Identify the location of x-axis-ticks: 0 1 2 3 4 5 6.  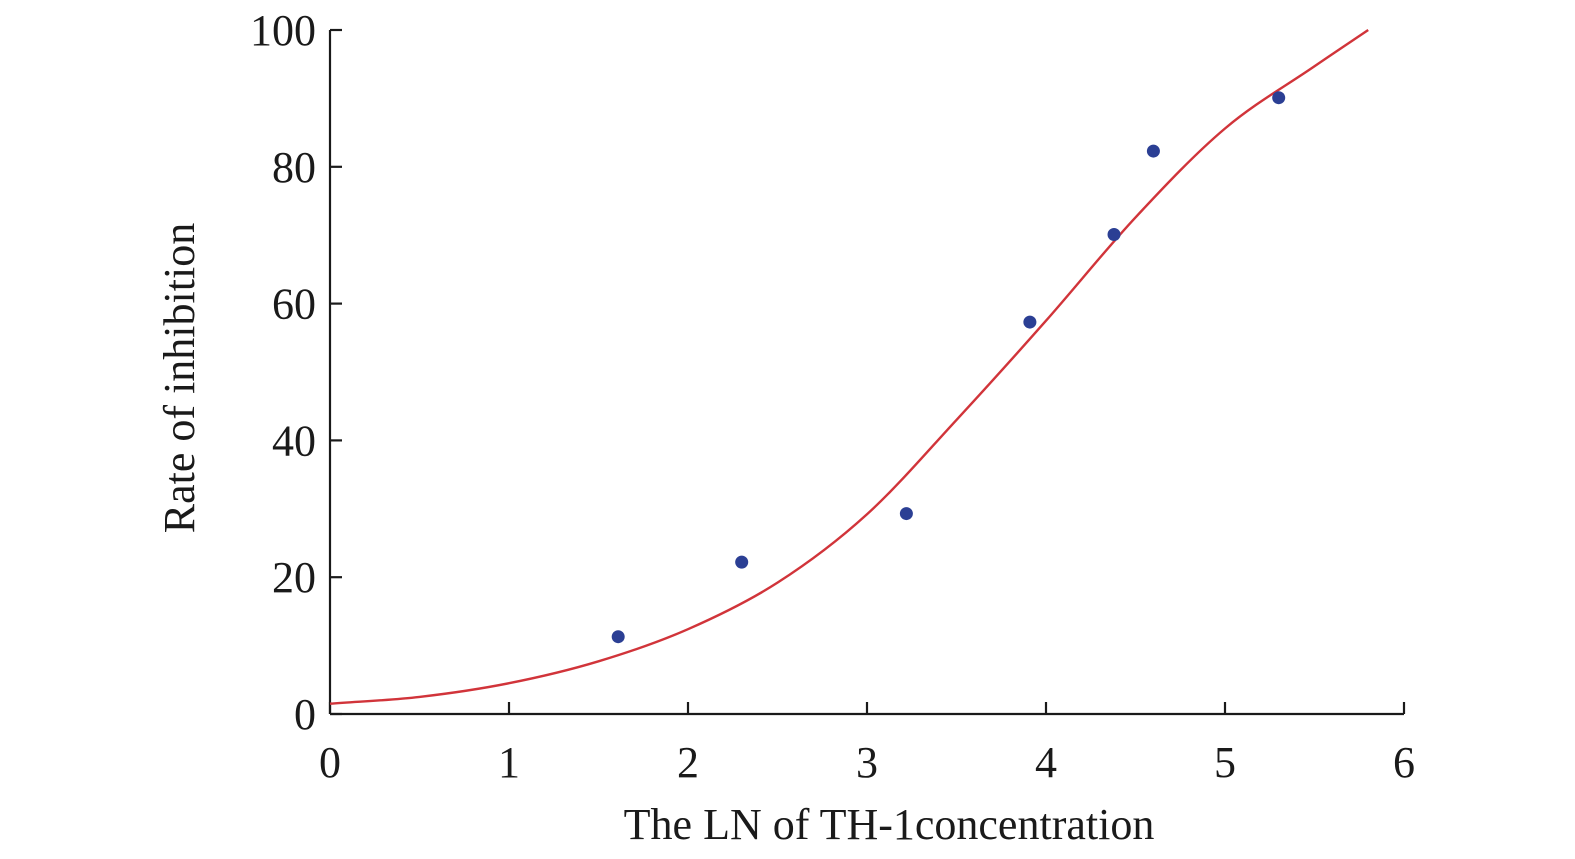
(867, 744).